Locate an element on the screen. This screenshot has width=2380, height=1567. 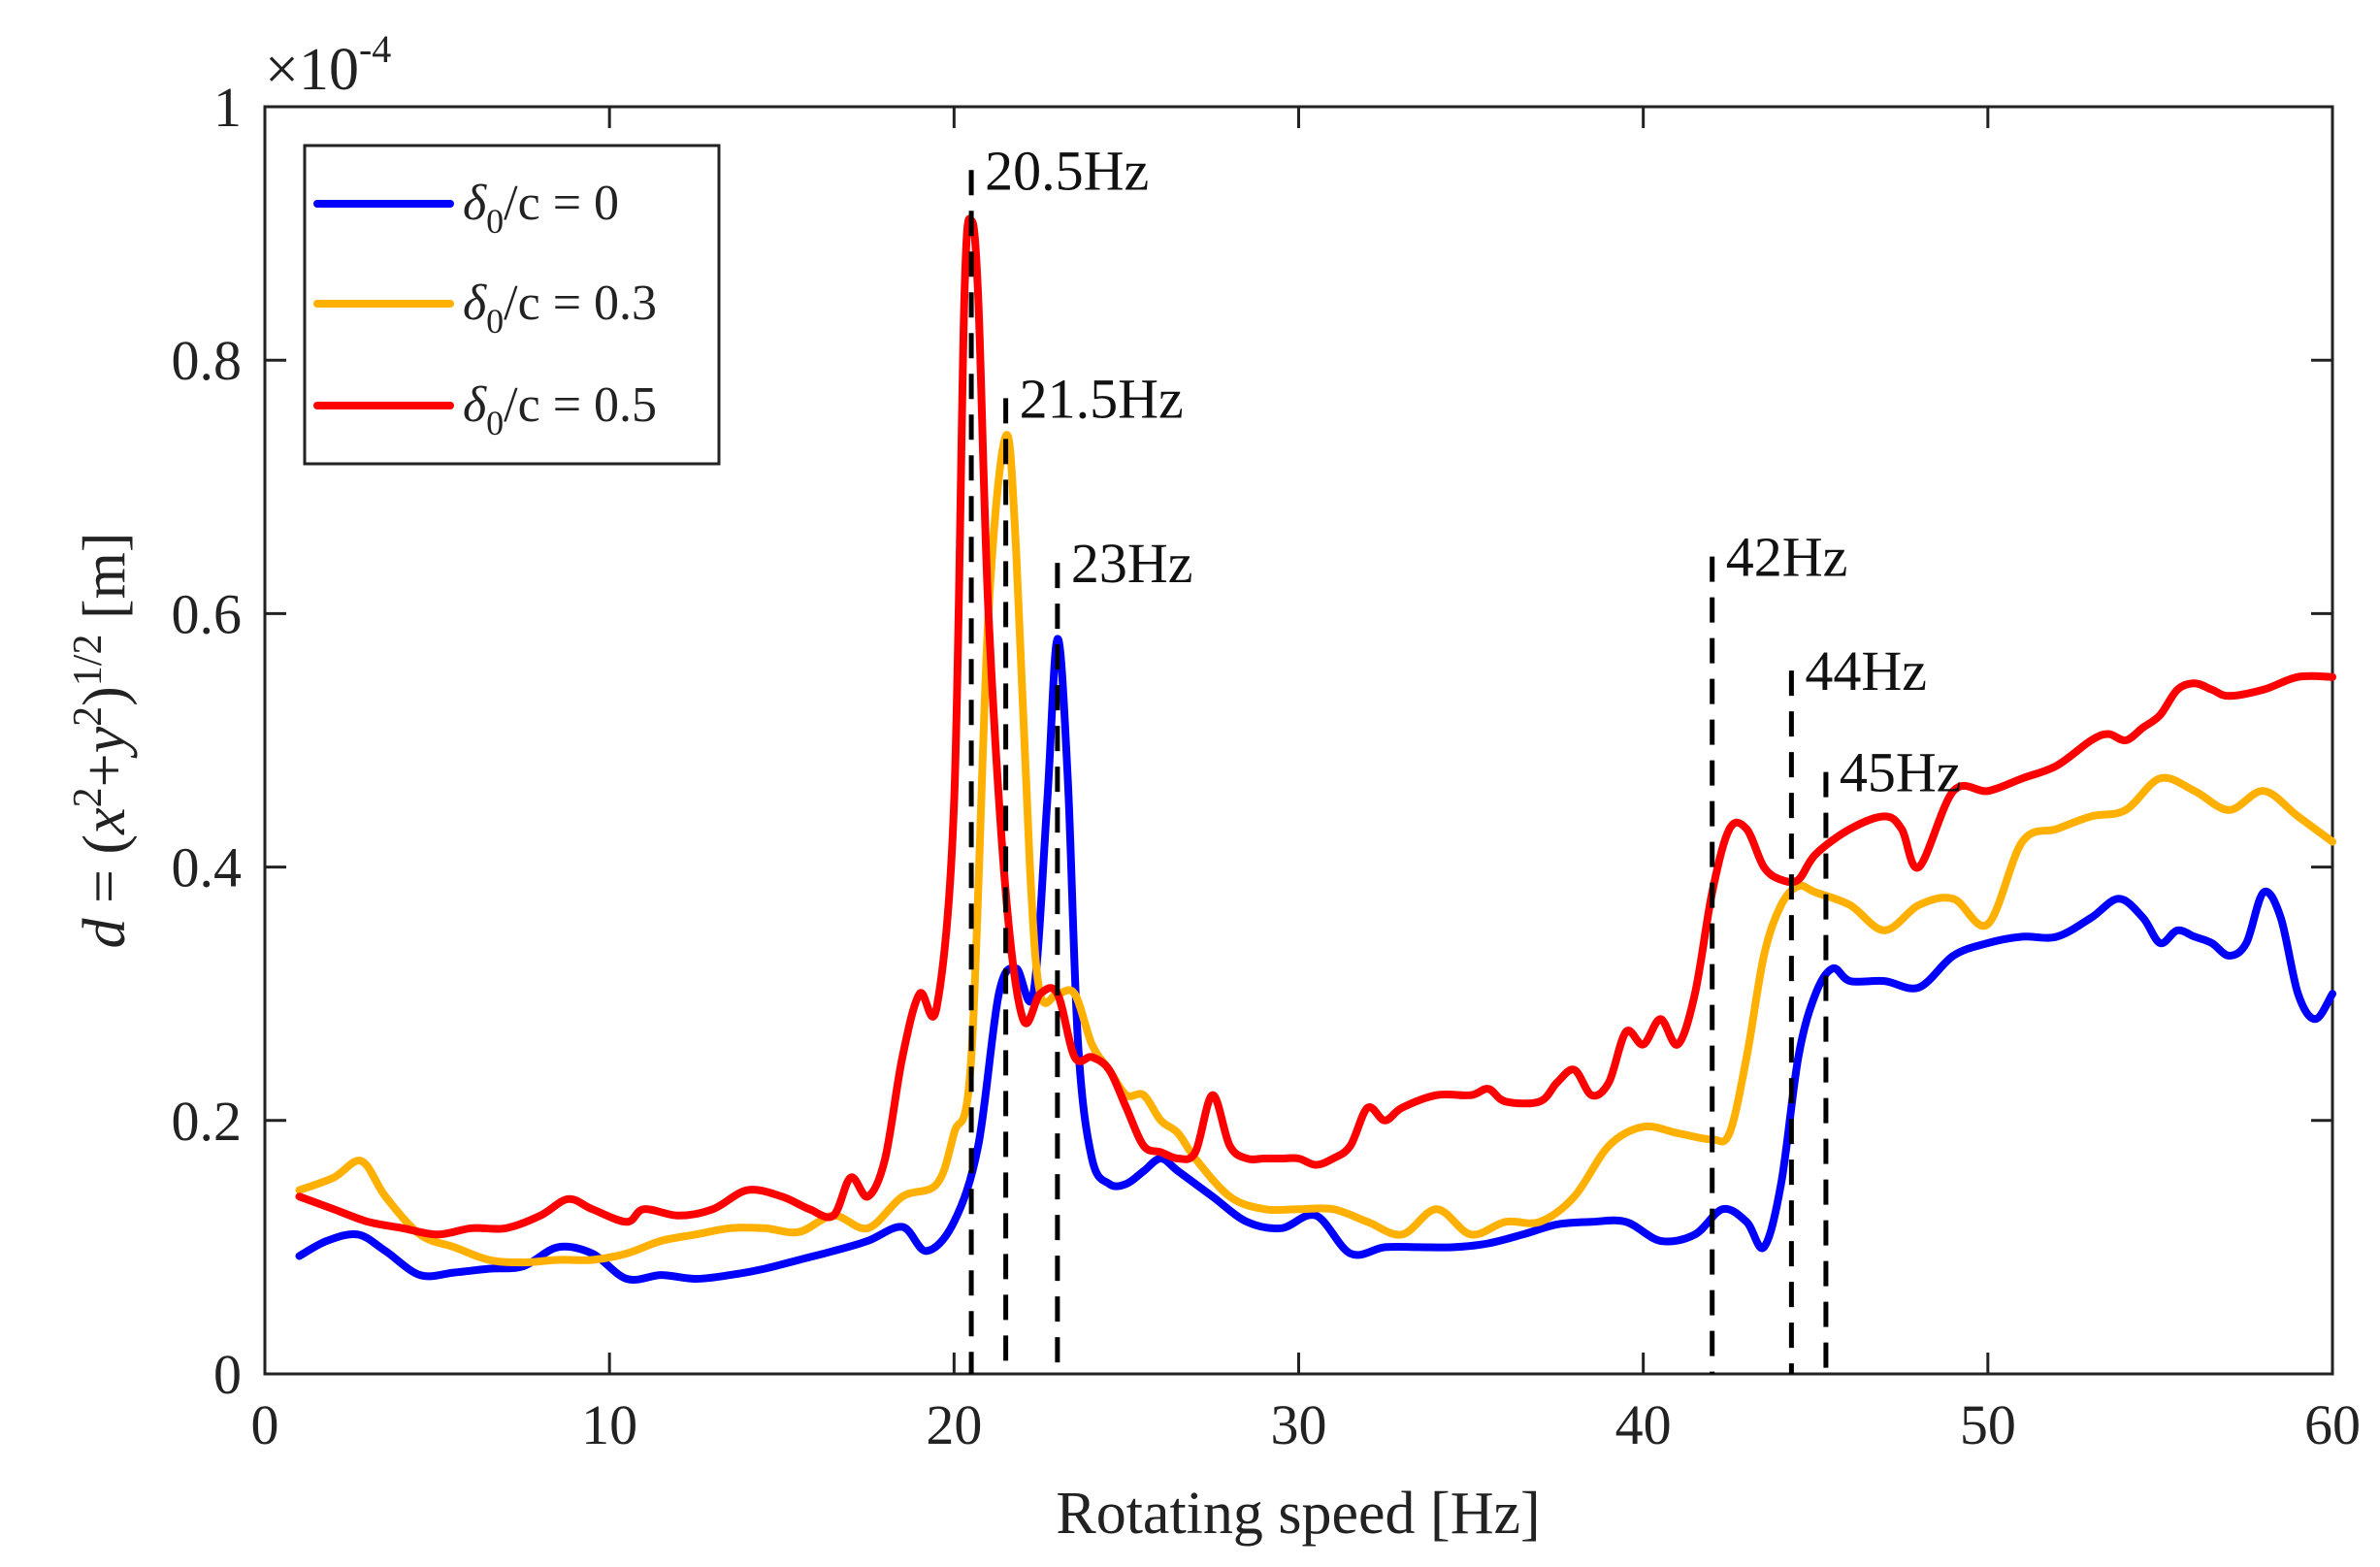
y-title-y: y is located at coordinates (105, 743).